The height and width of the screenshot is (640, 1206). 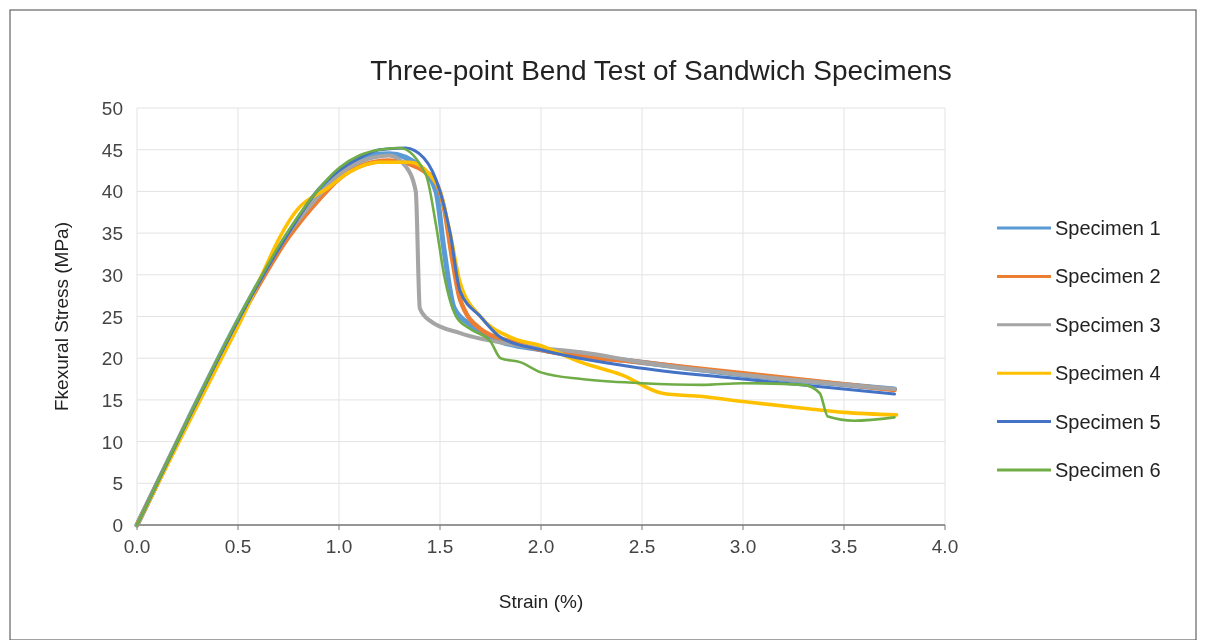 I want to click on x-tick-label: 2.5, so click(x=642, y=546).